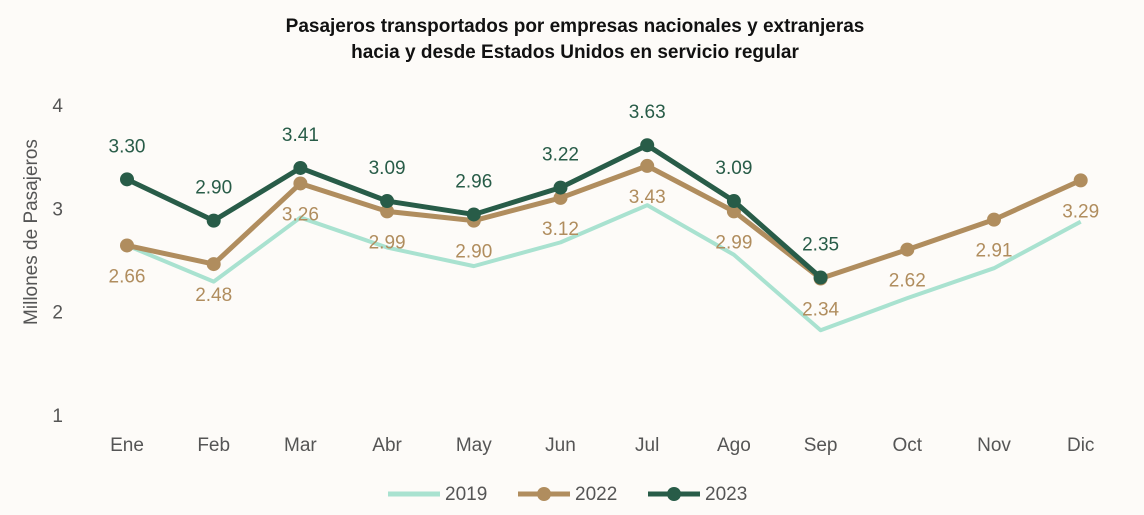 This screenshot has height=515, width=1144. What do you see at coordinates (387, 445) in the screenshot?
I see `x-tick-label: Abr` at bounding box center [387, 445].